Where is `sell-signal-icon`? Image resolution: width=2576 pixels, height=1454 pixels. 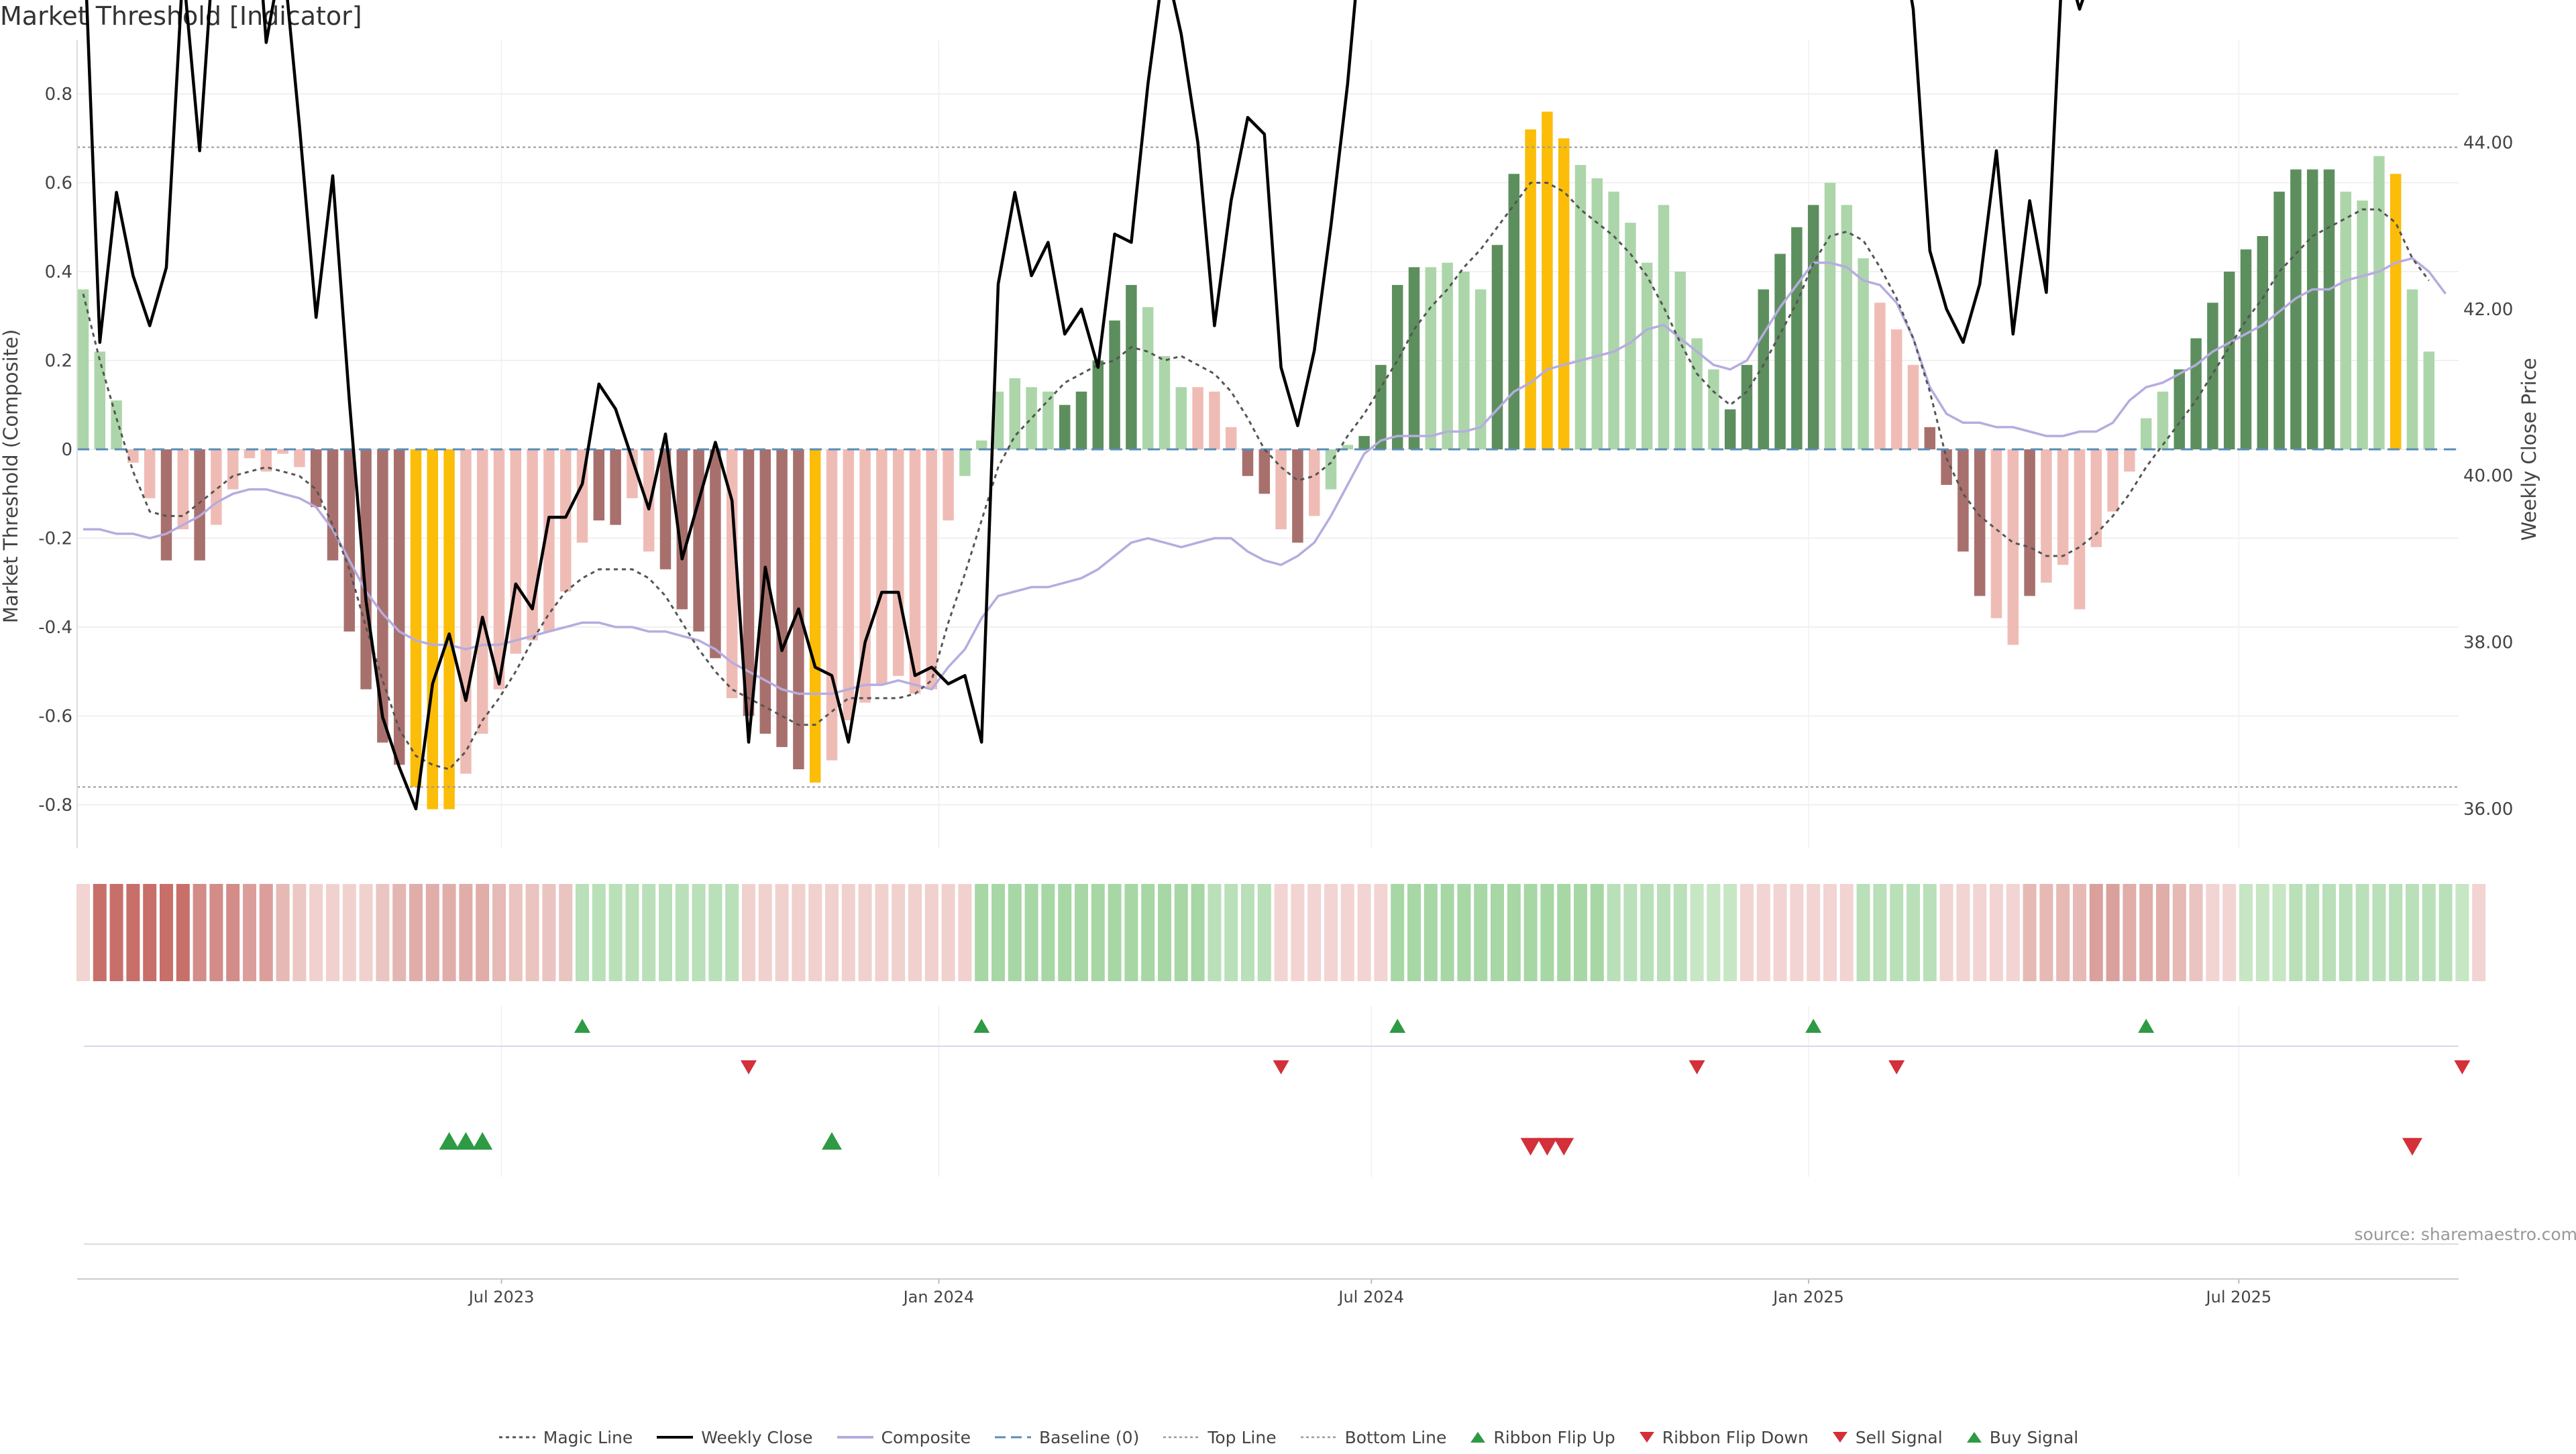 sell-signal-icon is located at coordinates (1531, 1147).